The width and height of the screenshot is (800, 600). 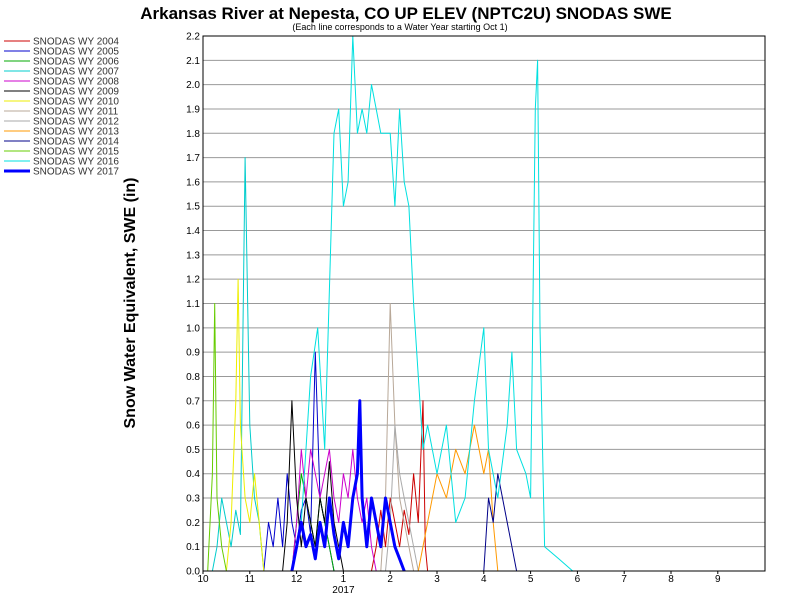 I want to click on x-tick-label: 12, so click(x=297, y=579).